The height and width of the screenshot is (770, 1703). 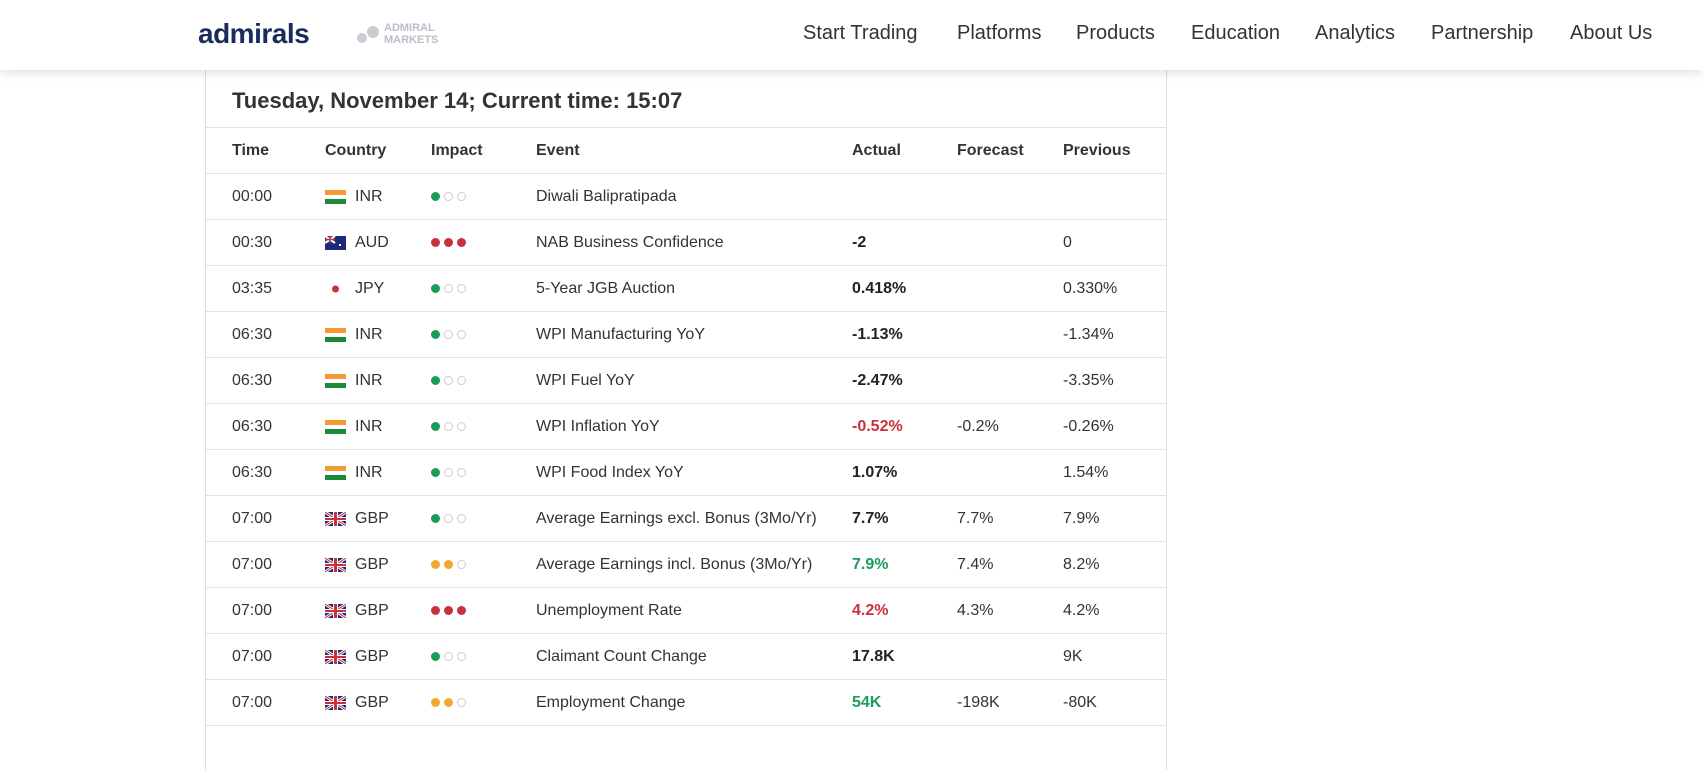 What do you see at coordinates (372, 242) in the screenshot?
I see `currency: AUD` at bounding box center [372, 242].